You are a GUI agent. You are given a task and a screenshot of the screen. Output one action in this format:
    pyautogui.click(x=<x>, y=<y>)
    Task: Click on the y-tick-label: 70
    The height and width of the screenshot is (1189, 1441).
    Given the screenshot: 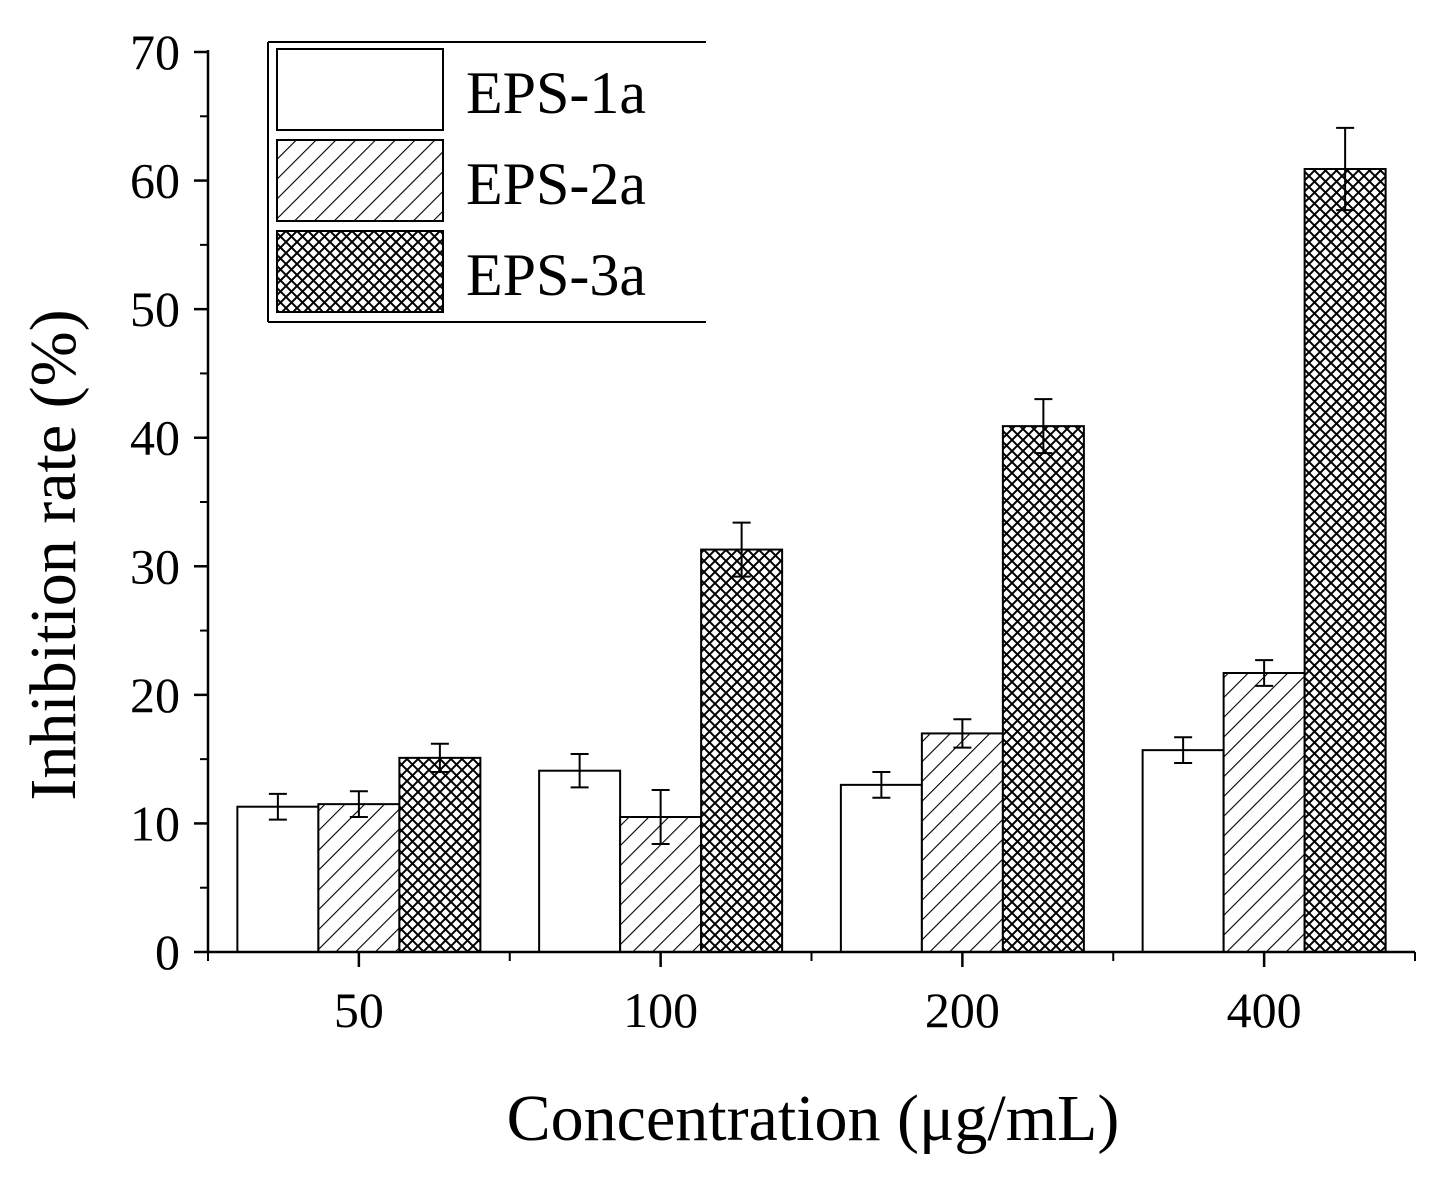 What is the action you would take?
    pyautogui.click(x=155, y=52)
    